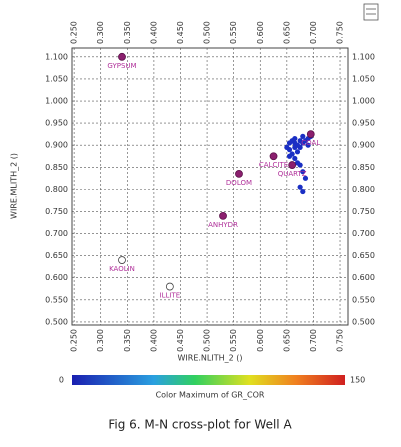 The image size is (401, 447). I want to click on mineral-label: KAOLIN, so click(122, 269).